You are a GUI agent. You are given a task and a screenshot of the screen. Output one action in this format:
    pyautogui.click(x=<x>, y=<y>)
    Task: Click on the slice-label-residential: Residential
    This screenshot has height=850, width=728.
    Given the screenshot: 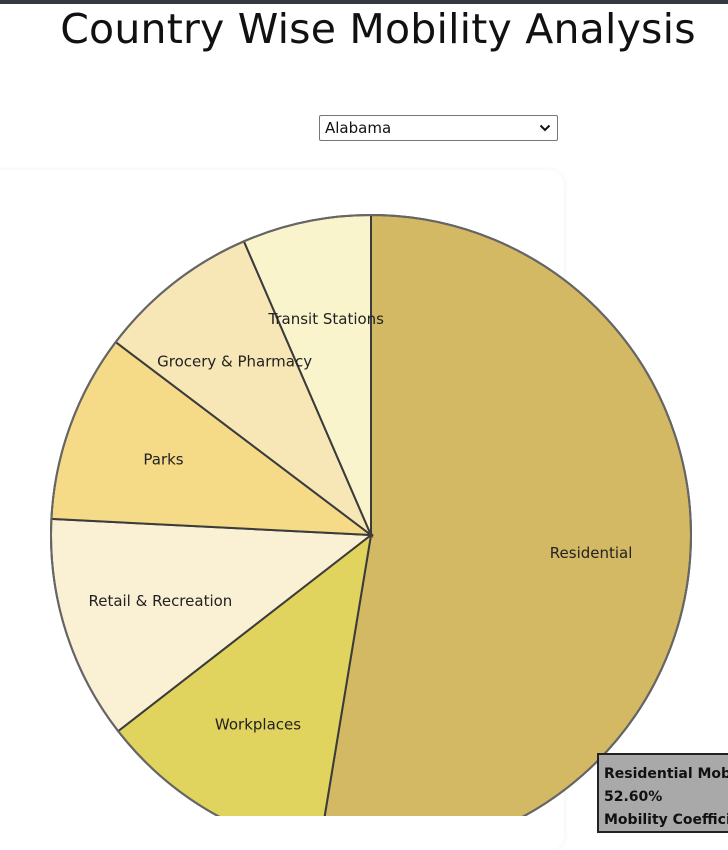 What is the action you would take?
    pyautogui.click(x=591, y=553)
    